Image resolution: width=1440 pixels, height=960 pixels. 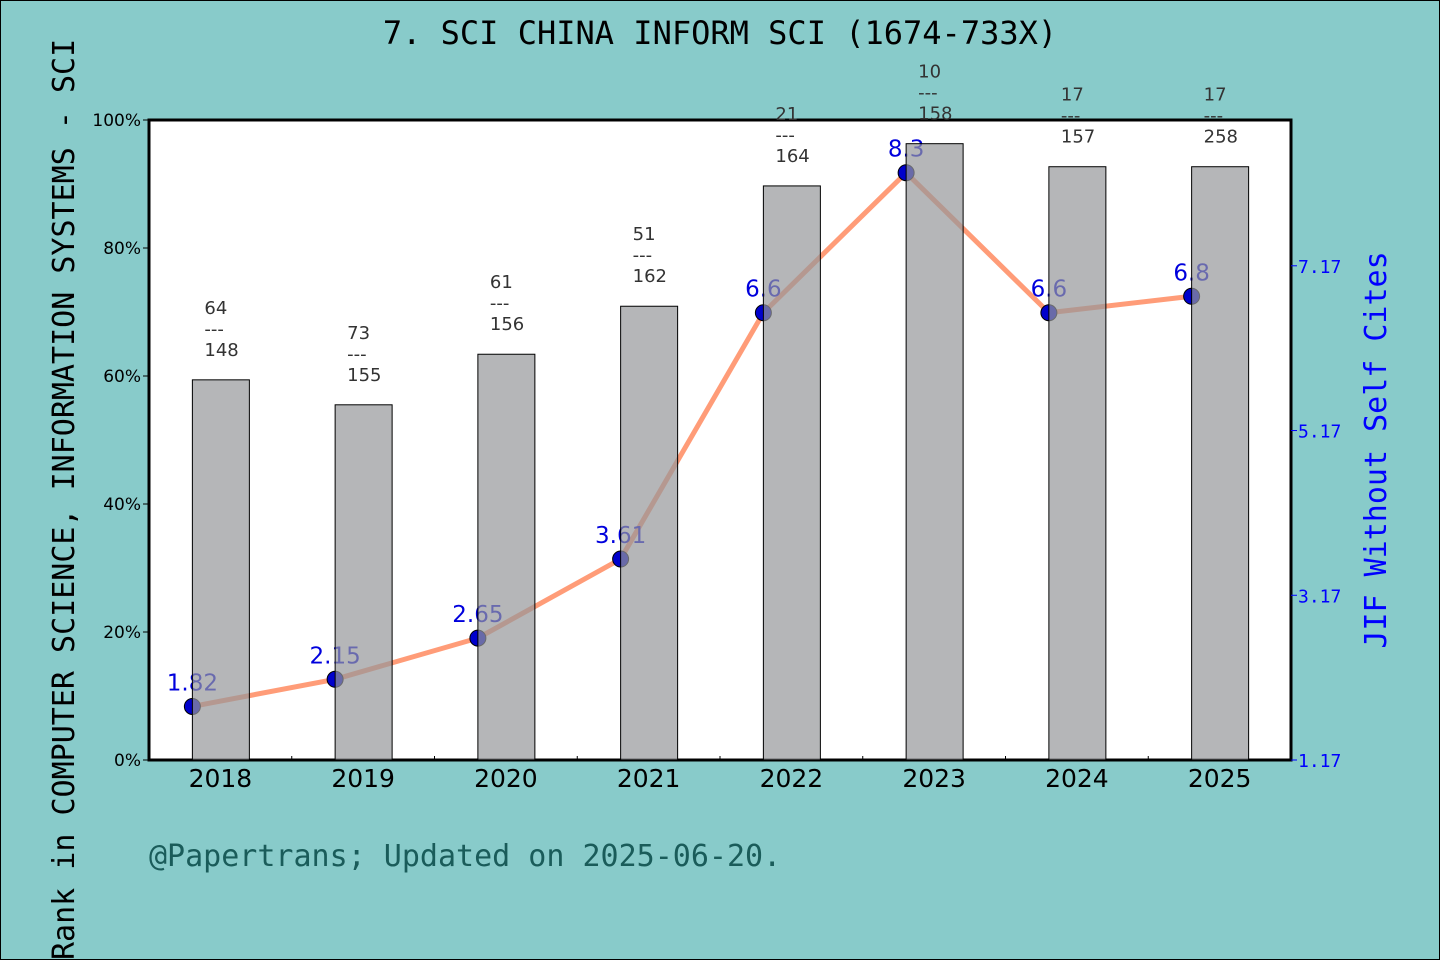 I want to click on rank-label: 17---157, so click(x=1078, y=116).